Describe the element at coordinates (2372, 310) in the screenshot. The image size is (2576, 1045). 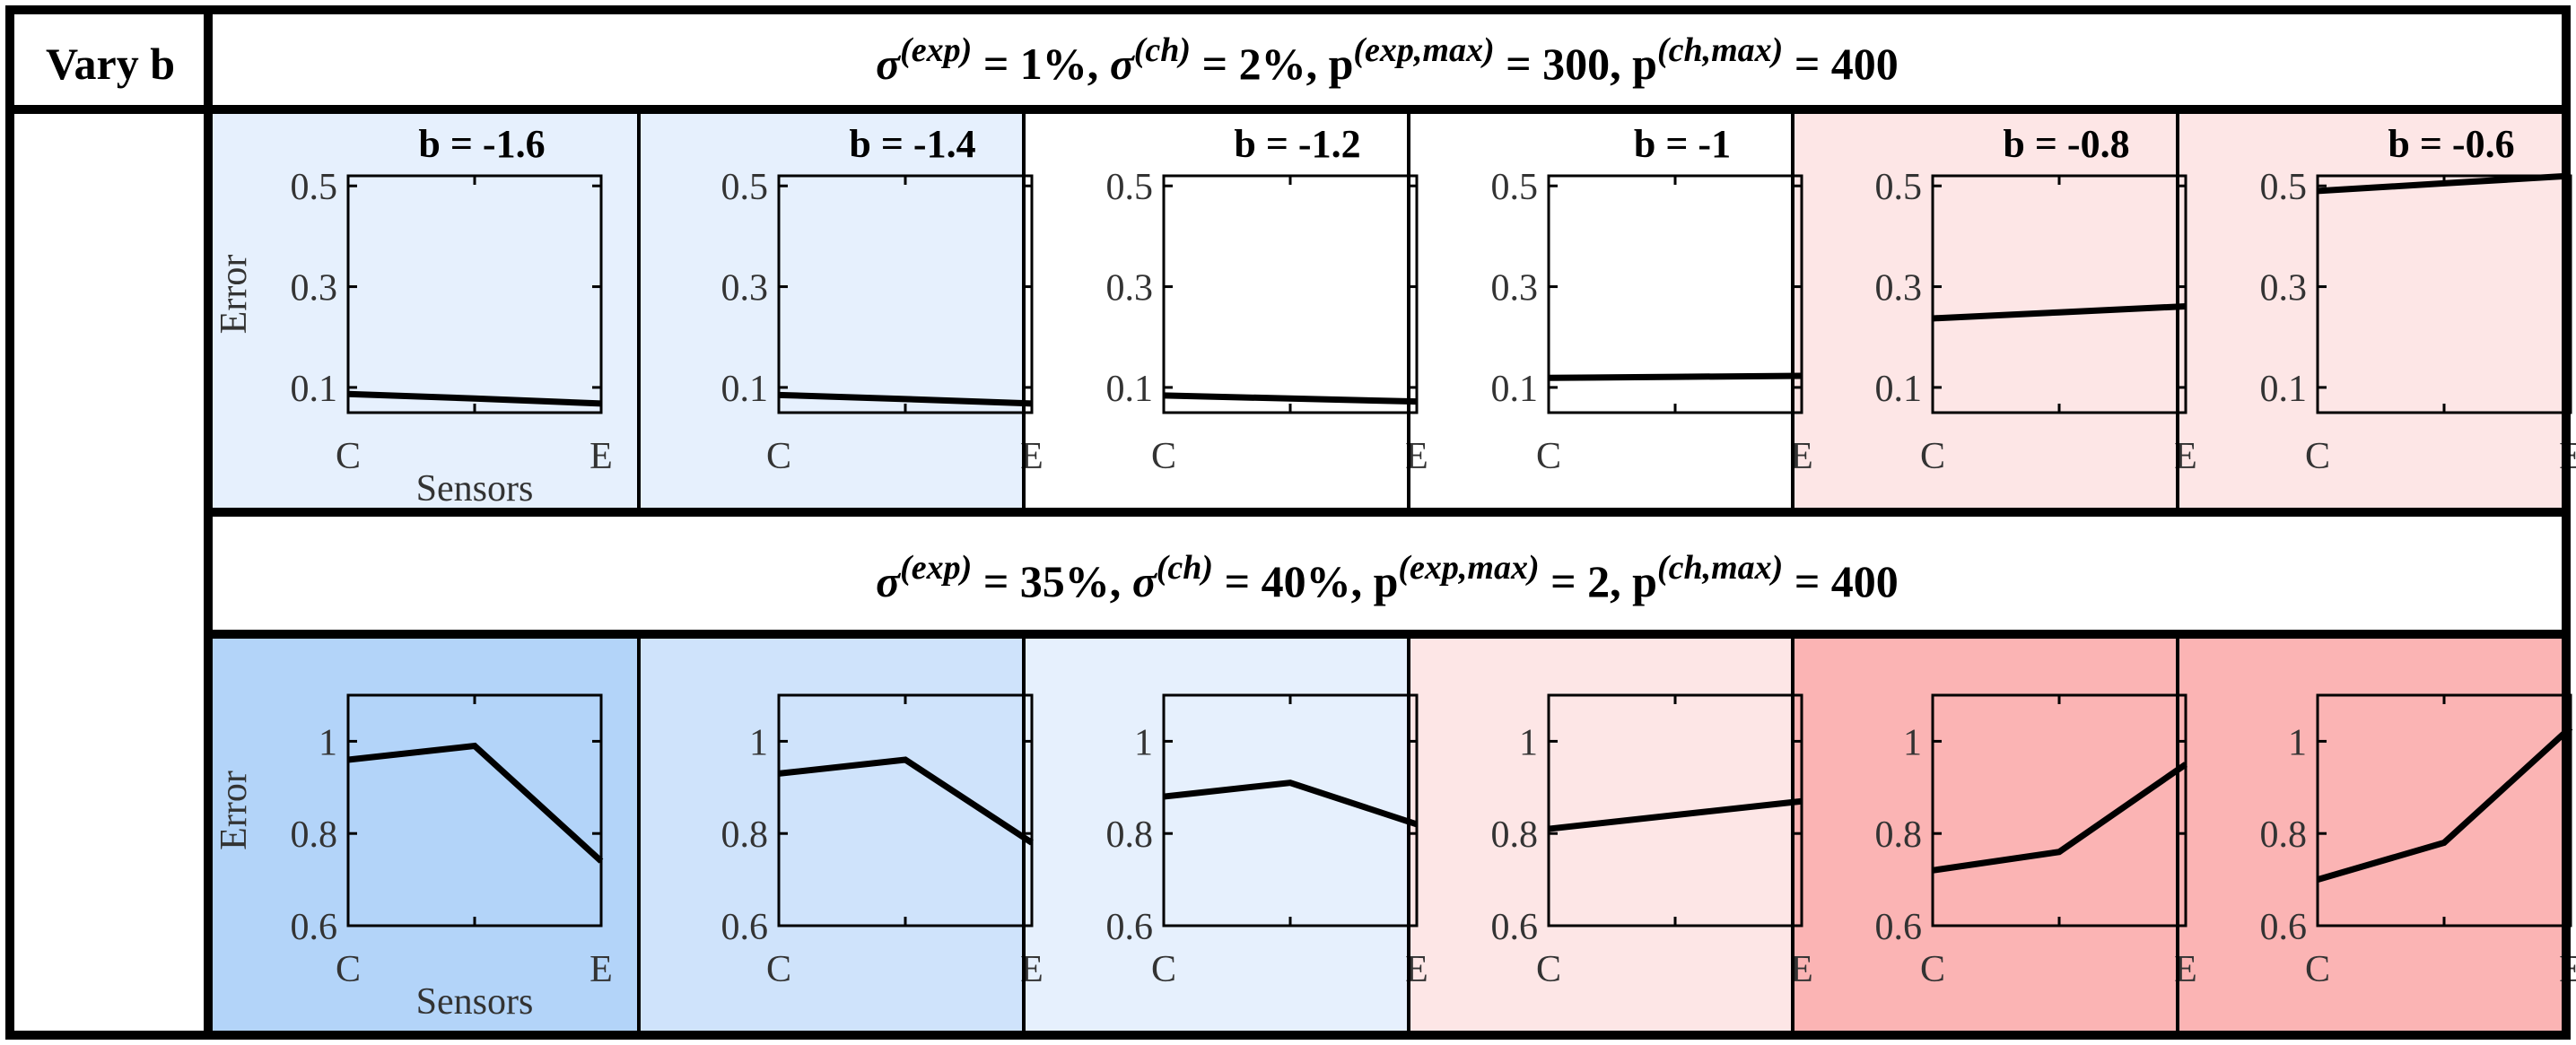
I see `cell-bg-r1-c6` at that location.